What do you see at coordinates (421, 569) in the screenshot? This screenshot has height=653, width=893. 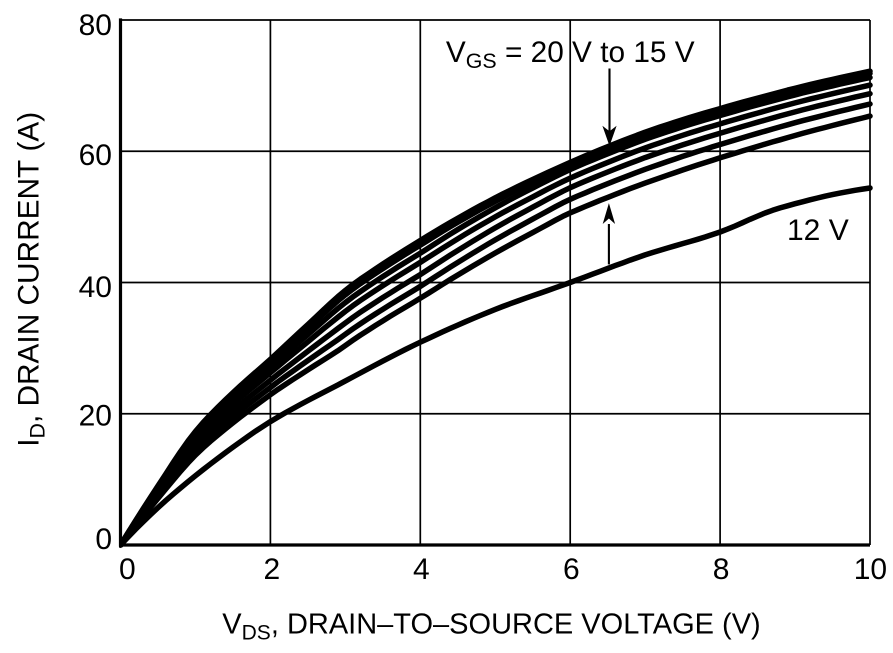 I see `svg-text: 4` at bounding box center [421, 569].